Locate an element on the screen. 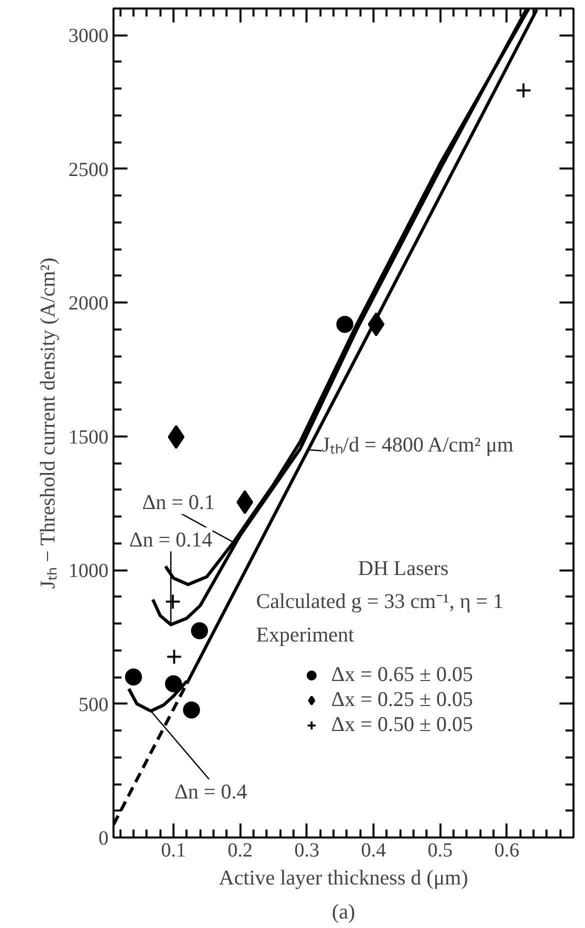 This screenshot has height=928, width=585. y-tick-label: 1000 is located at coordinates (88, 571).